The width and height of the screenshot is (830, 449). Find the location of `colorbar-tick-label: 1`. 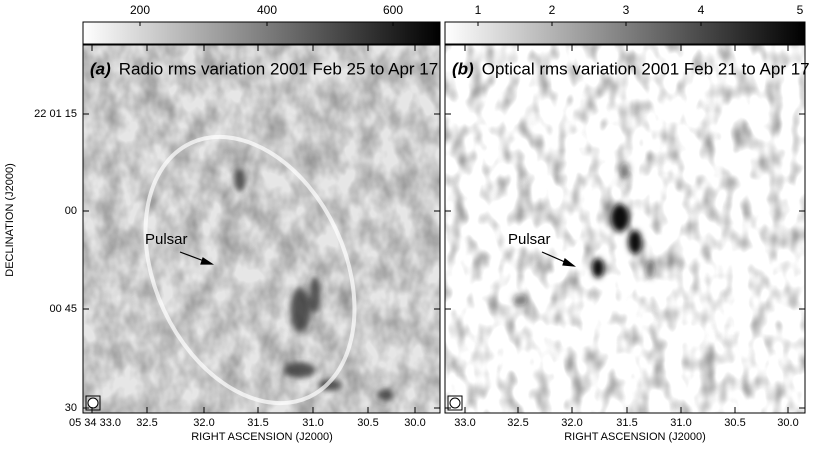

colorbar-tick-label: 1 is located at coordinates (478, 10).